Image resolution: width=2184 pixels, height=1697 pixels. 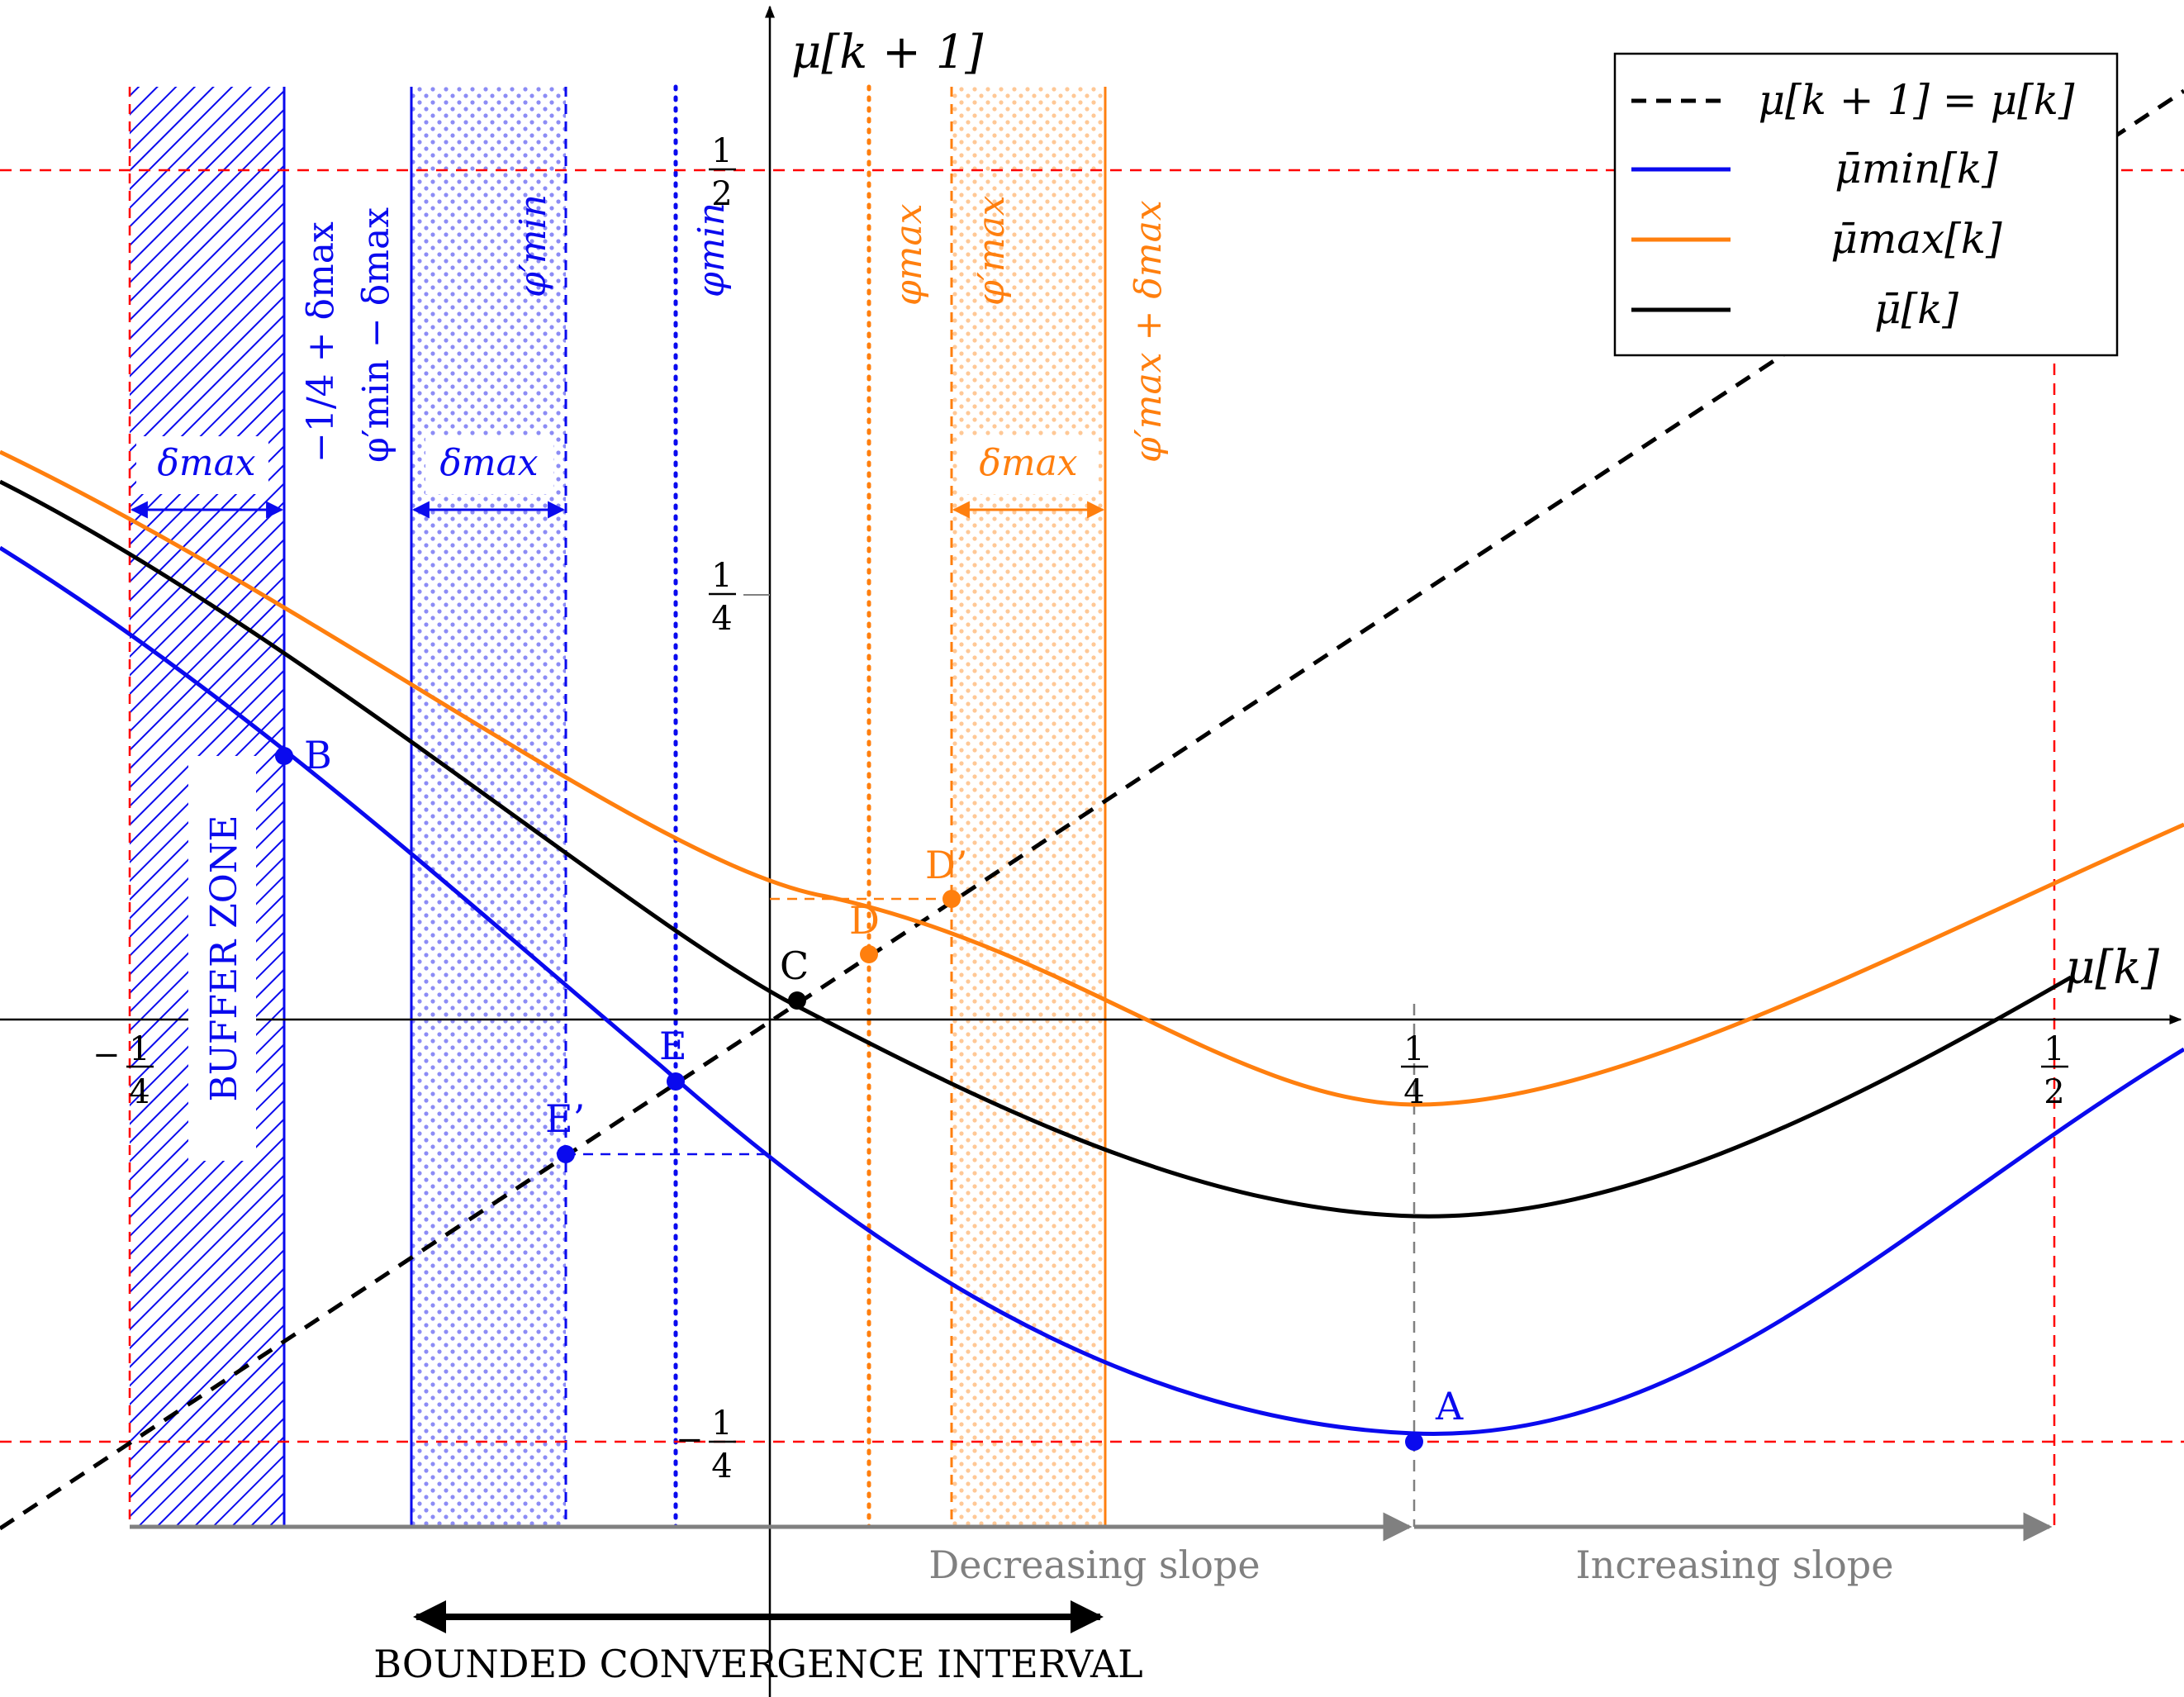 I want to click on buffer-zone-label: BUFFER ZONE, so click(x=224, y=959).